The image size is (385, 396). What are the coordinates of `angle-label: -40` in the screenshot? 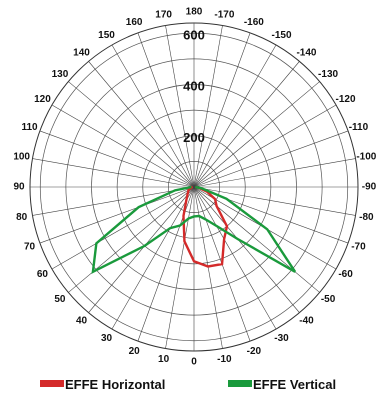 It's located at (306, 321).